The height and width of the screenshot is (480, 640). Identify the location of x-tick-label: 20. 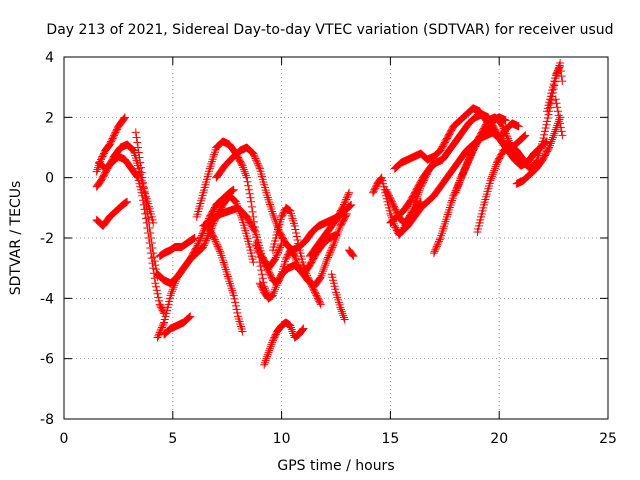
(499, 439).